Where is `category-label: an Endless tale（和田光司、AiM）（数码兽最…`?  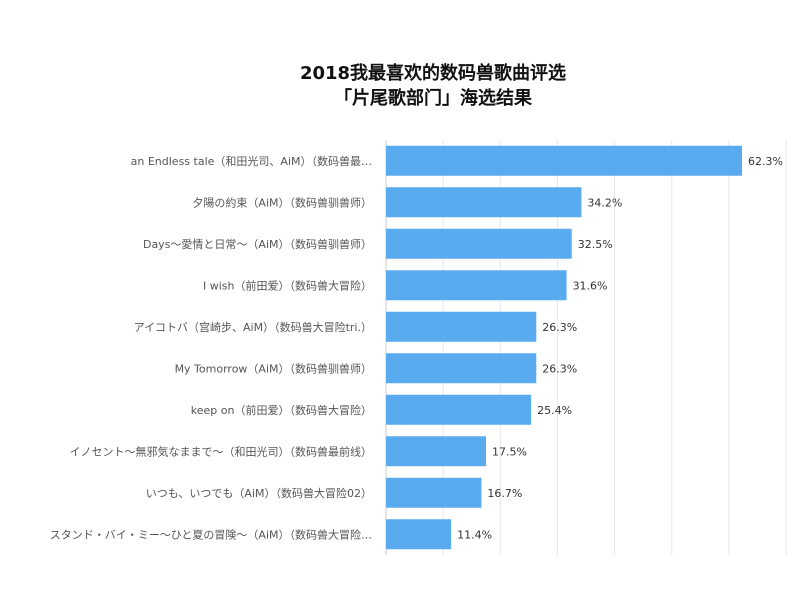
category-label: an Endless tale（和田光司、AiM）（数码兽最… is located at coordinates (251, 161).